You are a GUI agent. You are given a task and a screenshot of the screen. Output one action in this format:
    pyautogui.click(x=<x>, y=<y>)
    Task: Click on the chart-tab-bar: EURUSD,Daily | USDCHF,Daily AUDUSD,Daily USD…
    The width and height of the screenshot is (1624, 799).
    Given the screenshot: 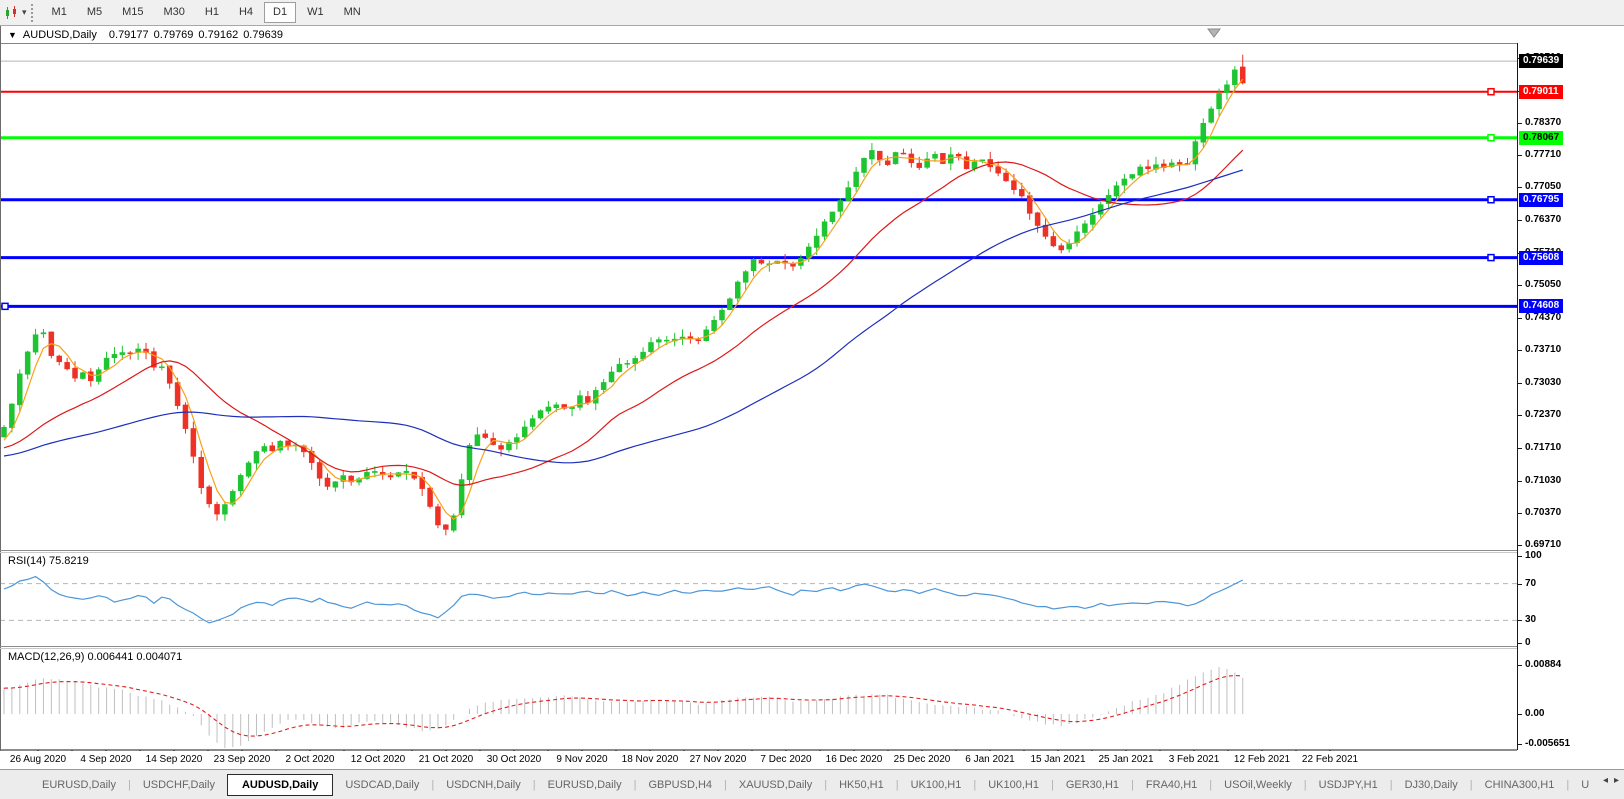 What is the action you would take?
    pyautogui.click(x=812, y=784)
    